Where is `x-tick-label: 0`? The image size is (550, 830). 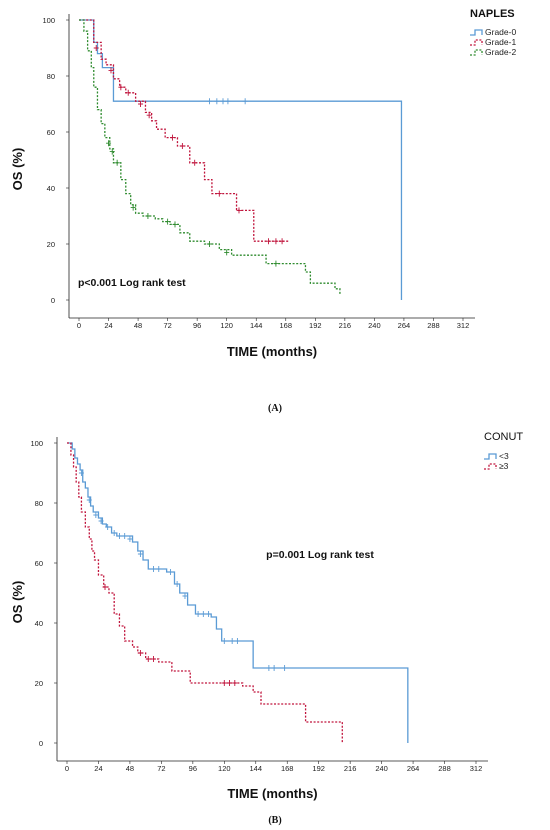
x-tick-label: 0 is located at coordinates (67, 768).